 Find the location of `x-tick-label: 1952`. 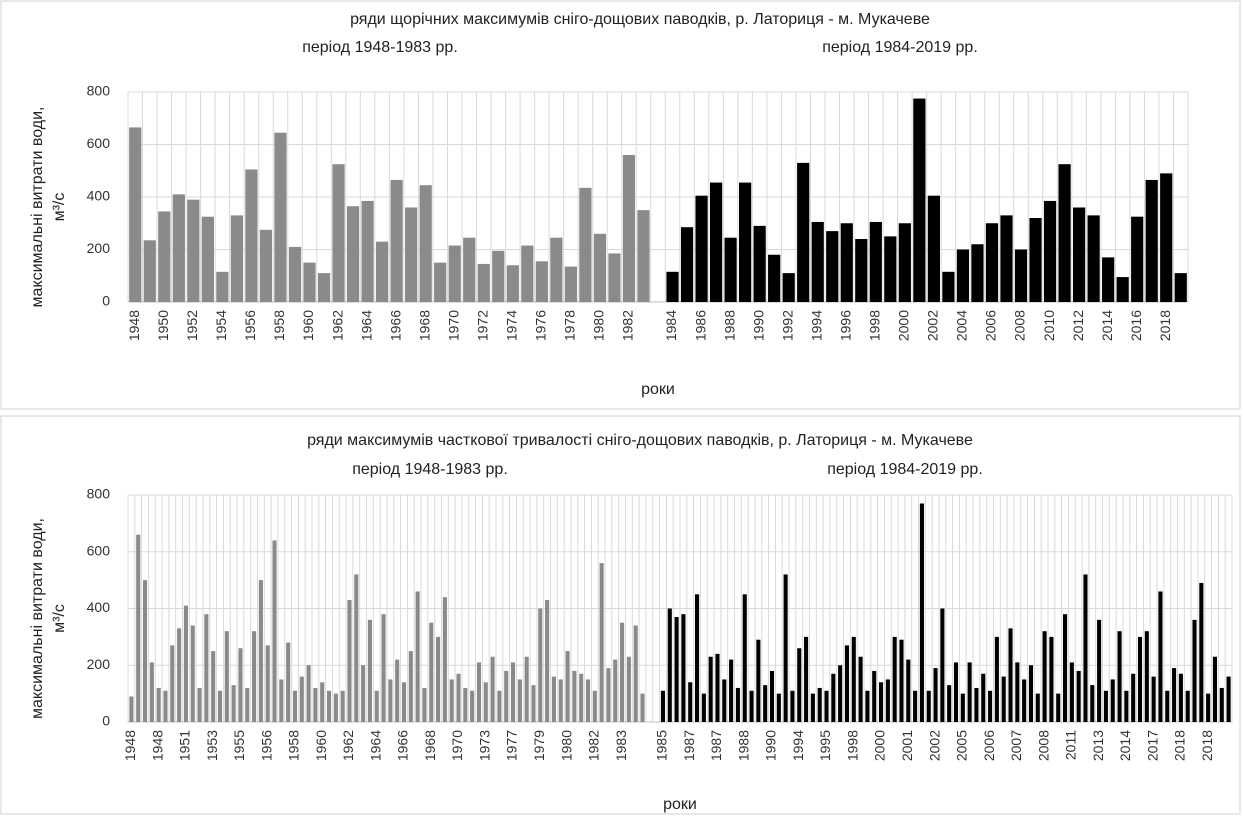

x-tick-label: 1952 is located at coordinates (192, 325).